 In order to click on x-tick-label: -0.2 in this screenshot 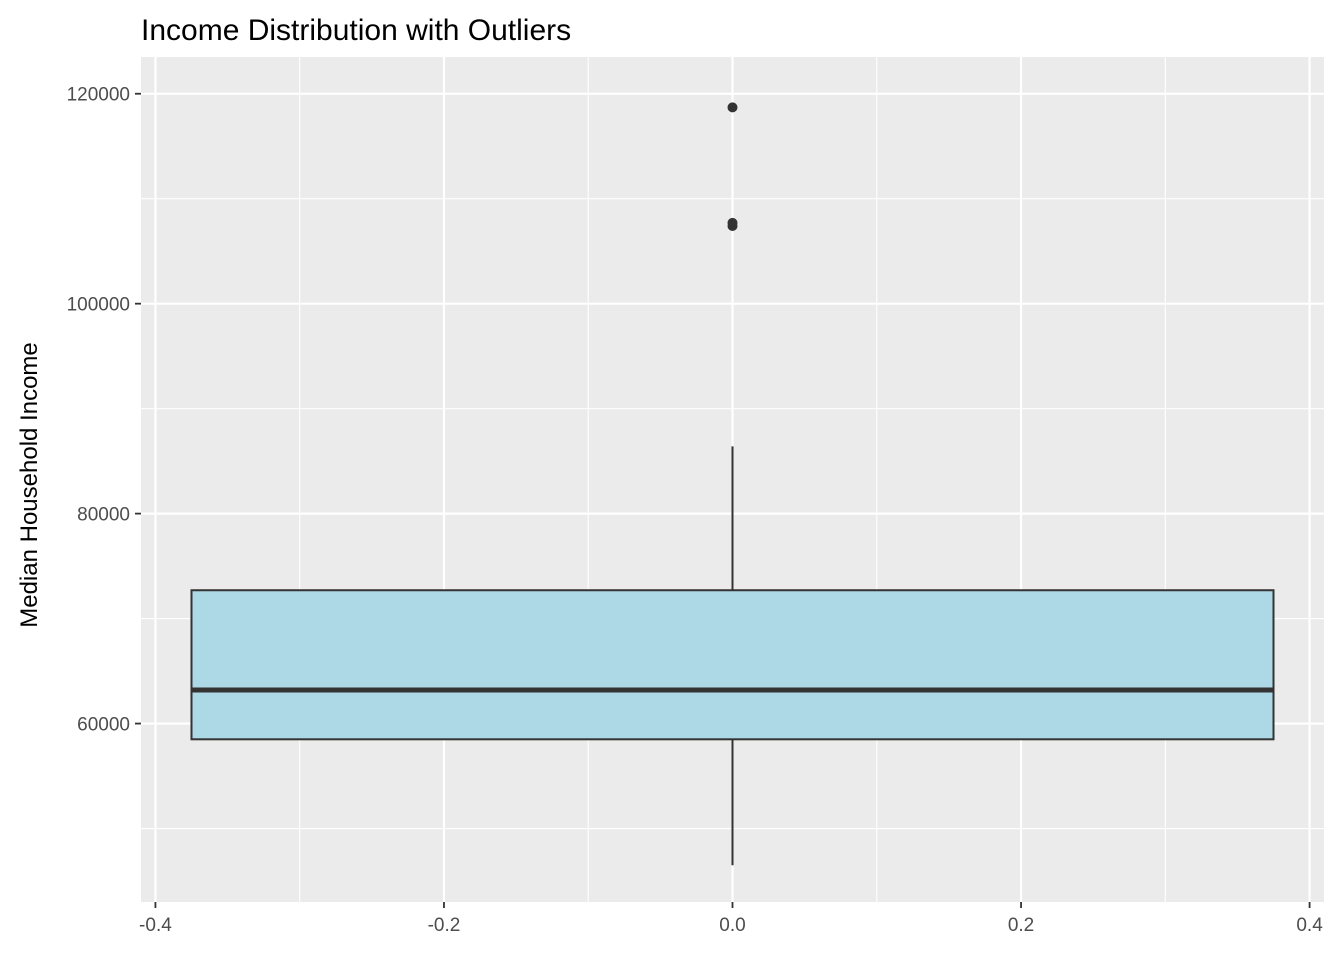, I will do `click(444, 925)`.